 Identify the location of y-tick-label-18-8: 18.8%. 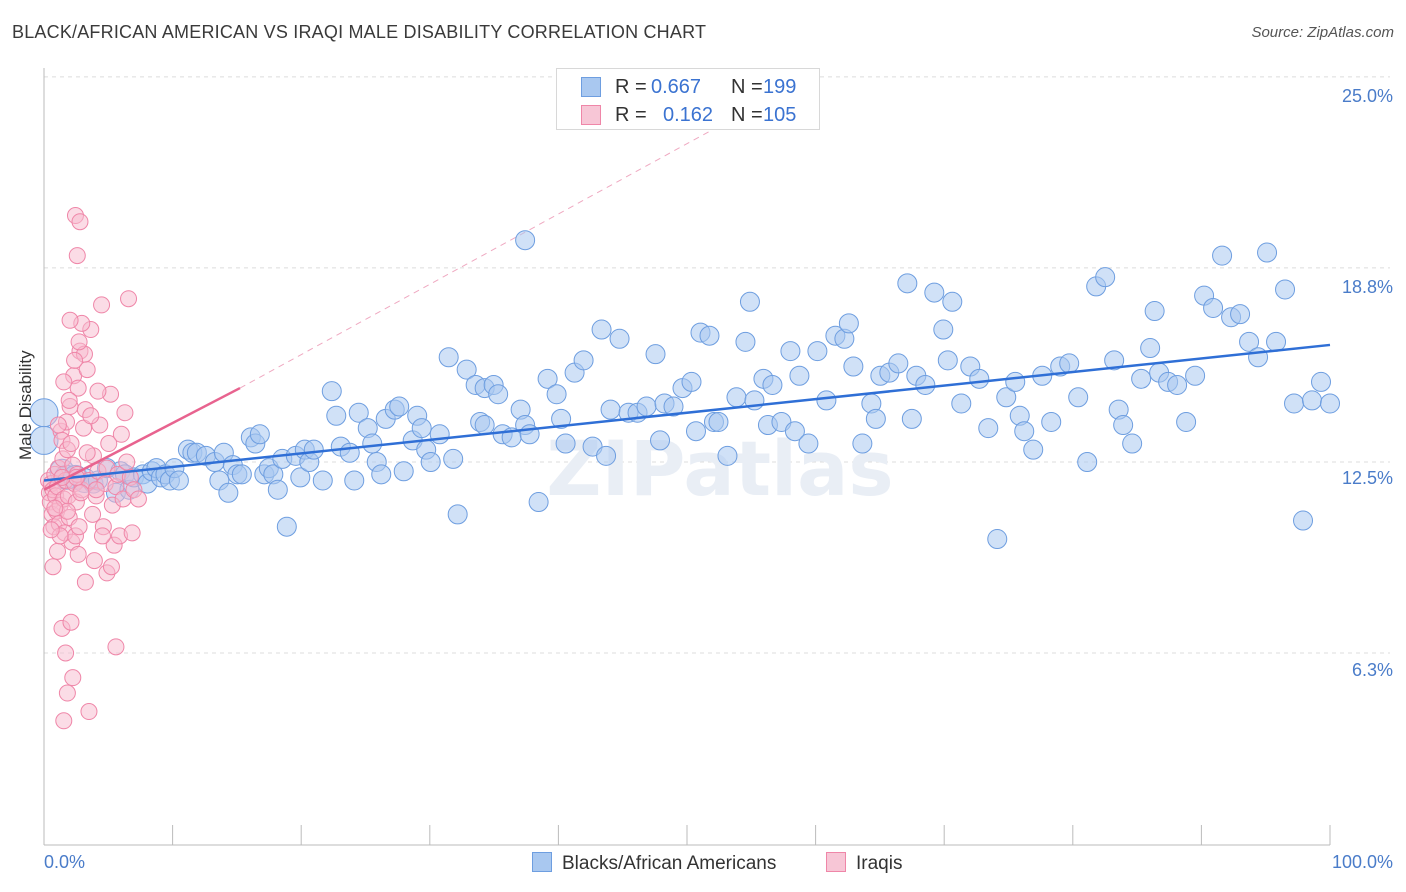
(1367, 287).